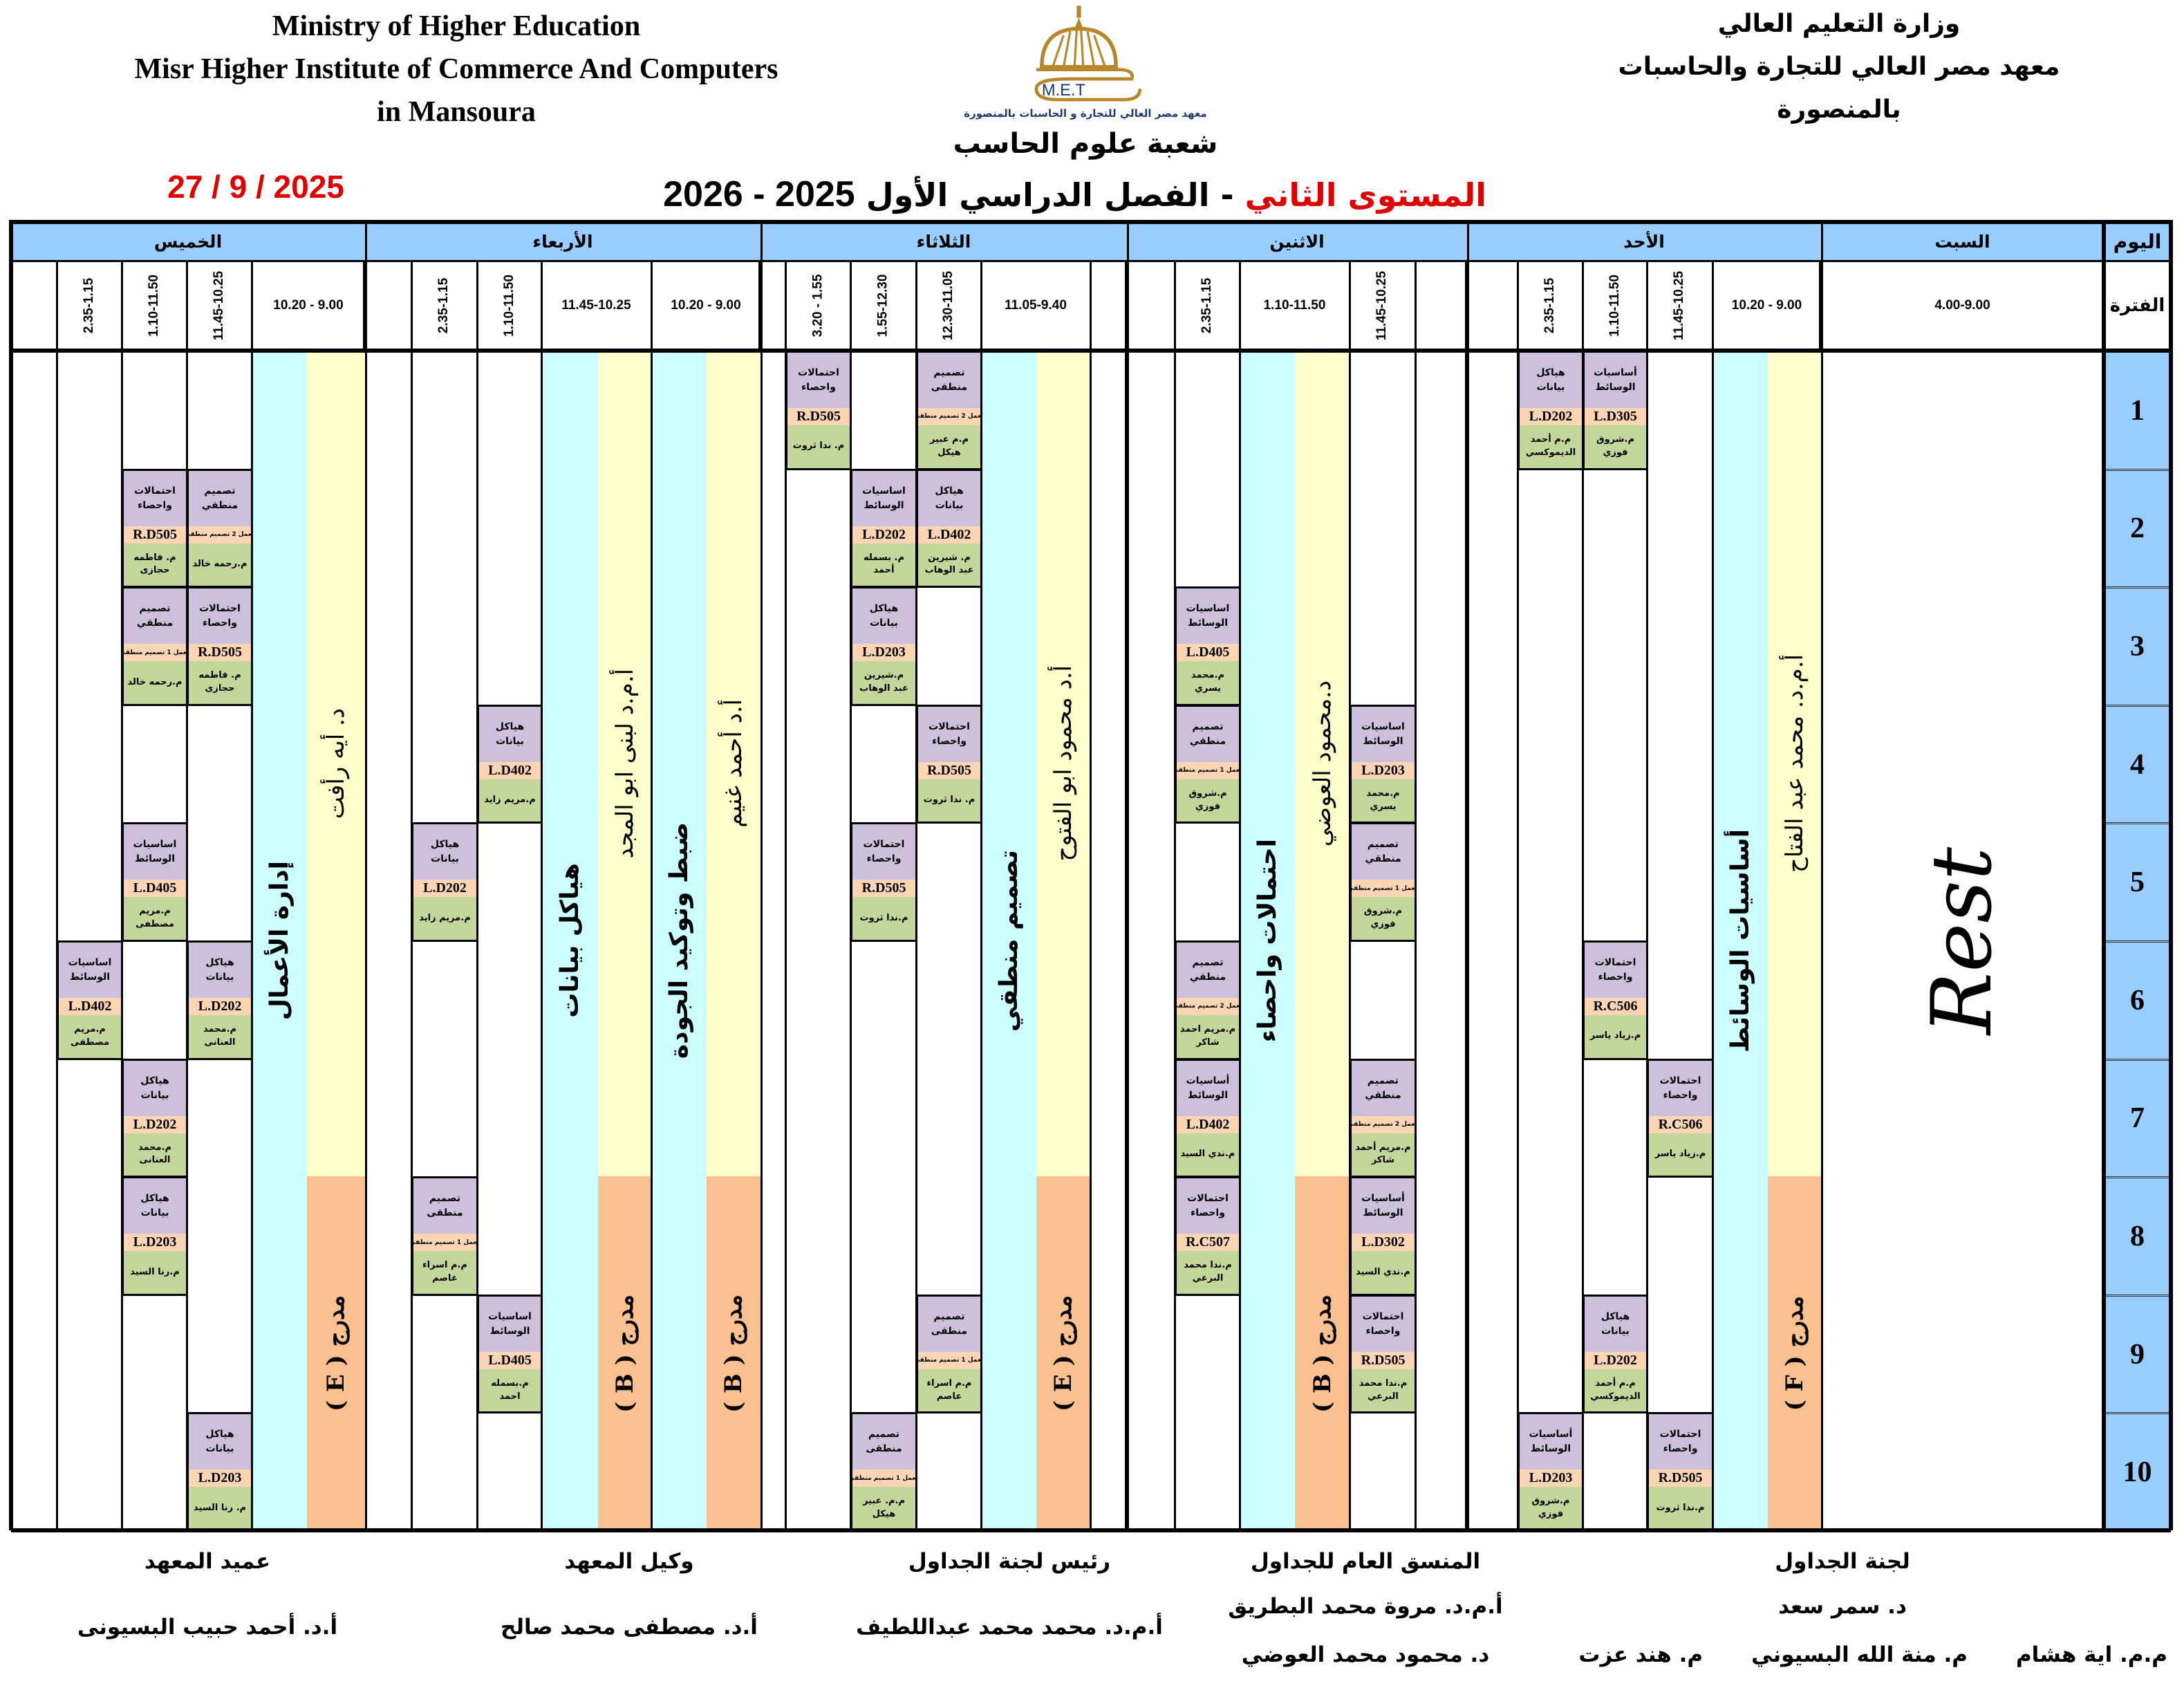  What do you see at coordinates (1680, 1508) in the screenshot?
I see `instructor-name: م.ندا ثروت` at bounding box center [1680, 1508].